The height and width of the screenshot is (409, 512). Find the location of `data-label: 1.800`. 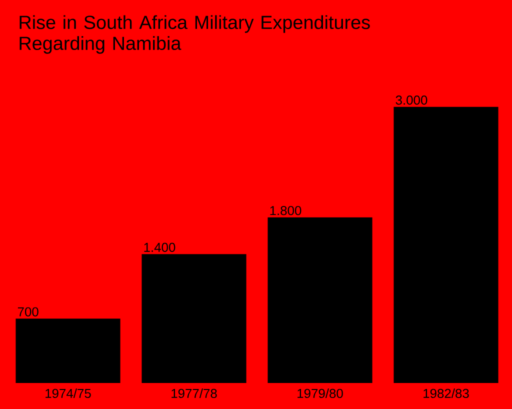

data-label: 1.800 is located at coordinates (286, 211).